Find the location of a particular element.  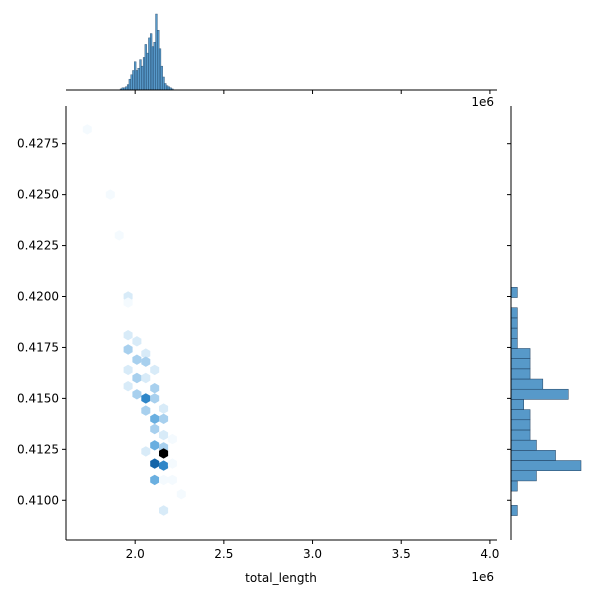

right-marginal-histogram is located at coordinates (546, 401).